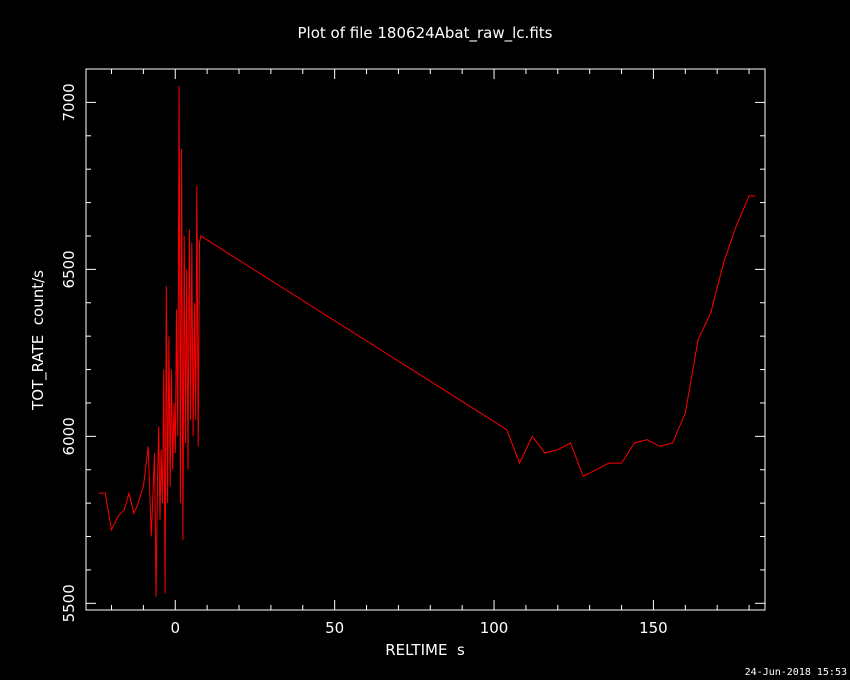  I want to click on y-tick-label: 6000, so click(69, 436).